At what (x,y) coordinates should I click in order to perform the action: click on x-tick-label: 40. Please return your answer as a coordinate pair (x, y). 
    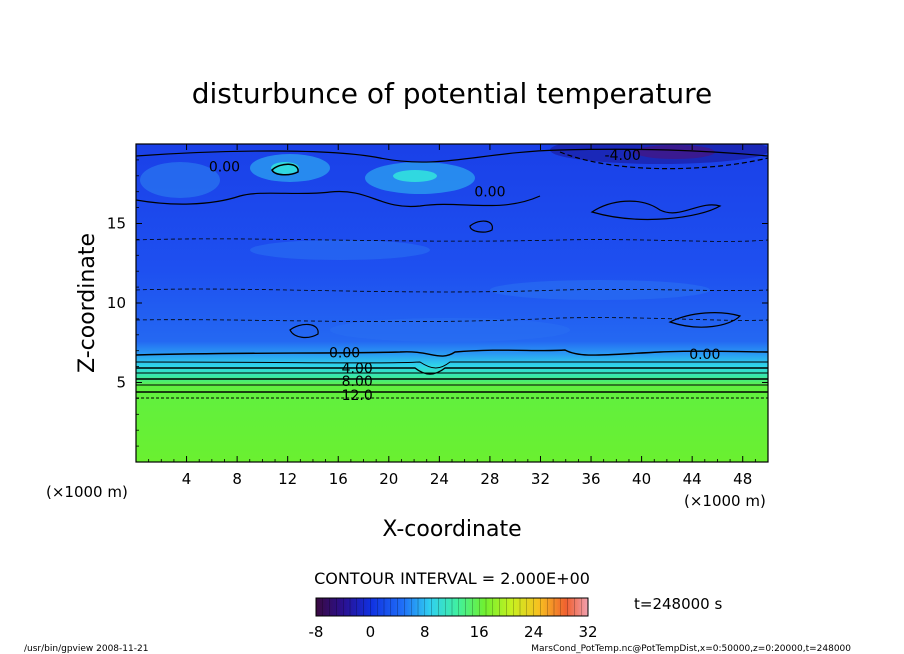
    Looking at the image, I should click on (641, 479).